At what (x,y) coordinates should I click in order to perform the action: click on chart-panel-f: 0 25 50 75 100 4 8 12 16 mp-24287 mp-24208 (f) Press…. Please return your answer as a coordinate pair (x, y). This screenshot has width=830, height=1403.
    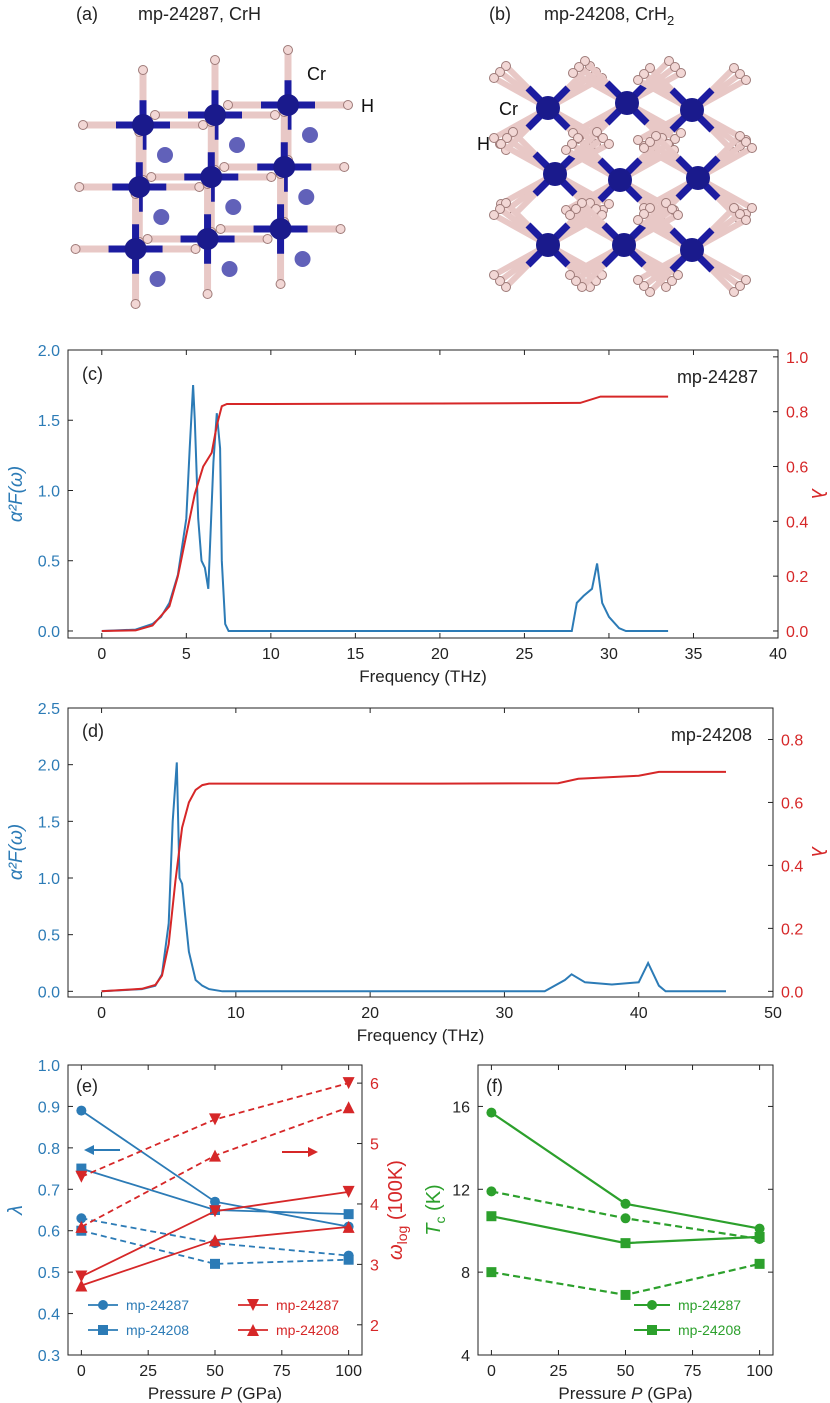
    Looking at the image, I should click on (598, 1233).